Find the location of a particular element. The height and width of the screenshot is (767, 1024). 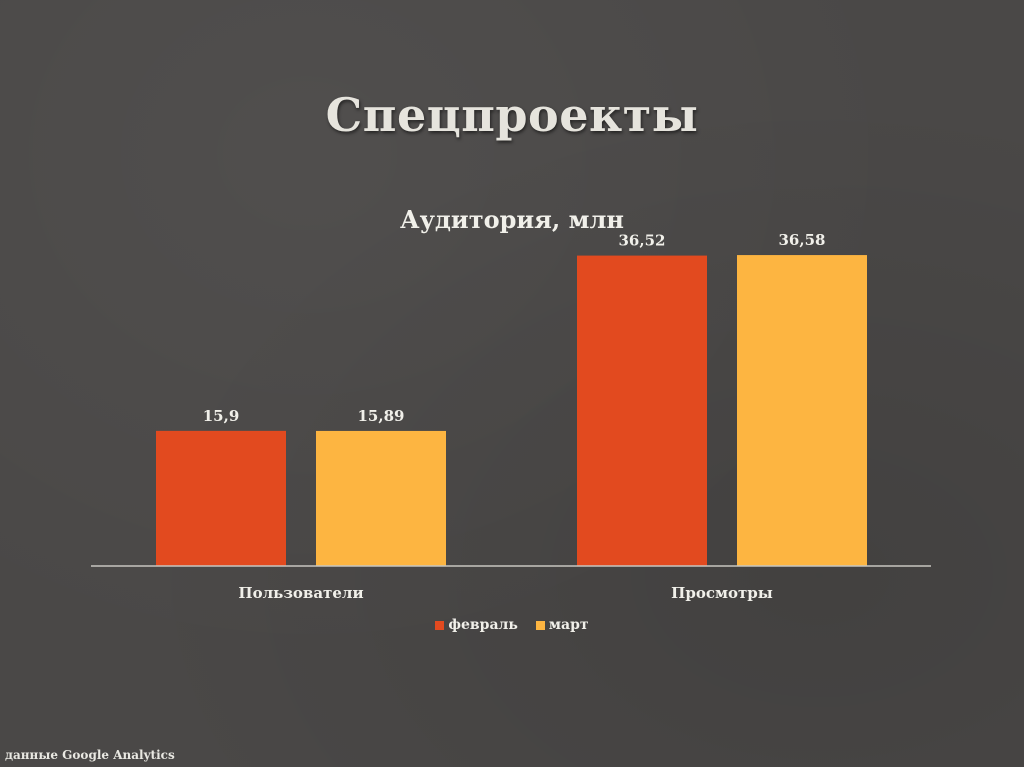

legend-item-february: февраль is located at coordinates (476, 625).